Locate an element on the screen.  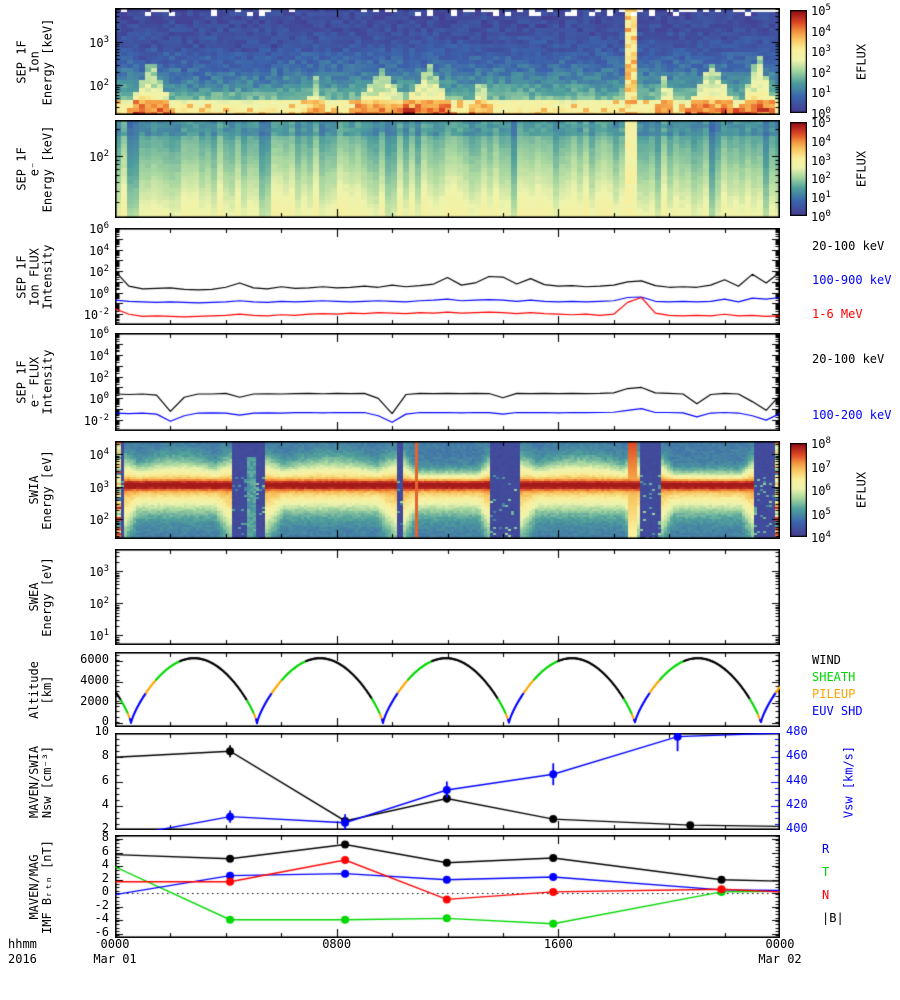
legend-item-euv-shd: EUV SHD is located at coordinates (837, 711).